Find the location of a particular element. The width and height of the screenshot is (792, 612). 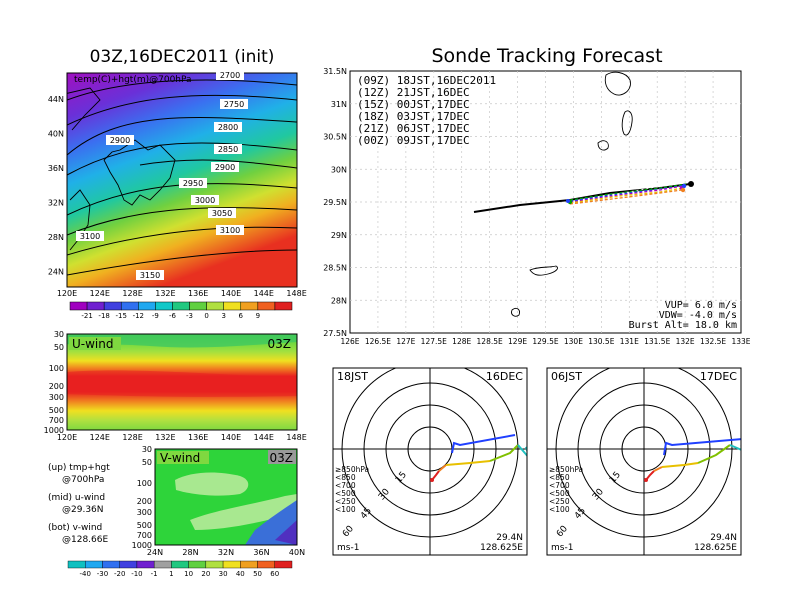

landing-point-00z is located at coordinates (683, 190).